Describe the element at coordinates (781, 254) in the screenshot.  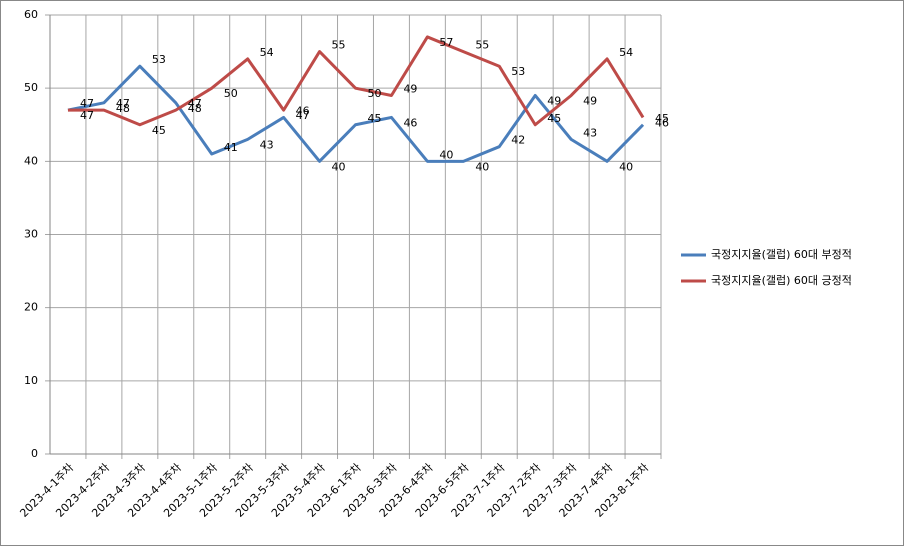
I see `legend-label: 국정지지율(갤럽) 60대 부정적` at that location.